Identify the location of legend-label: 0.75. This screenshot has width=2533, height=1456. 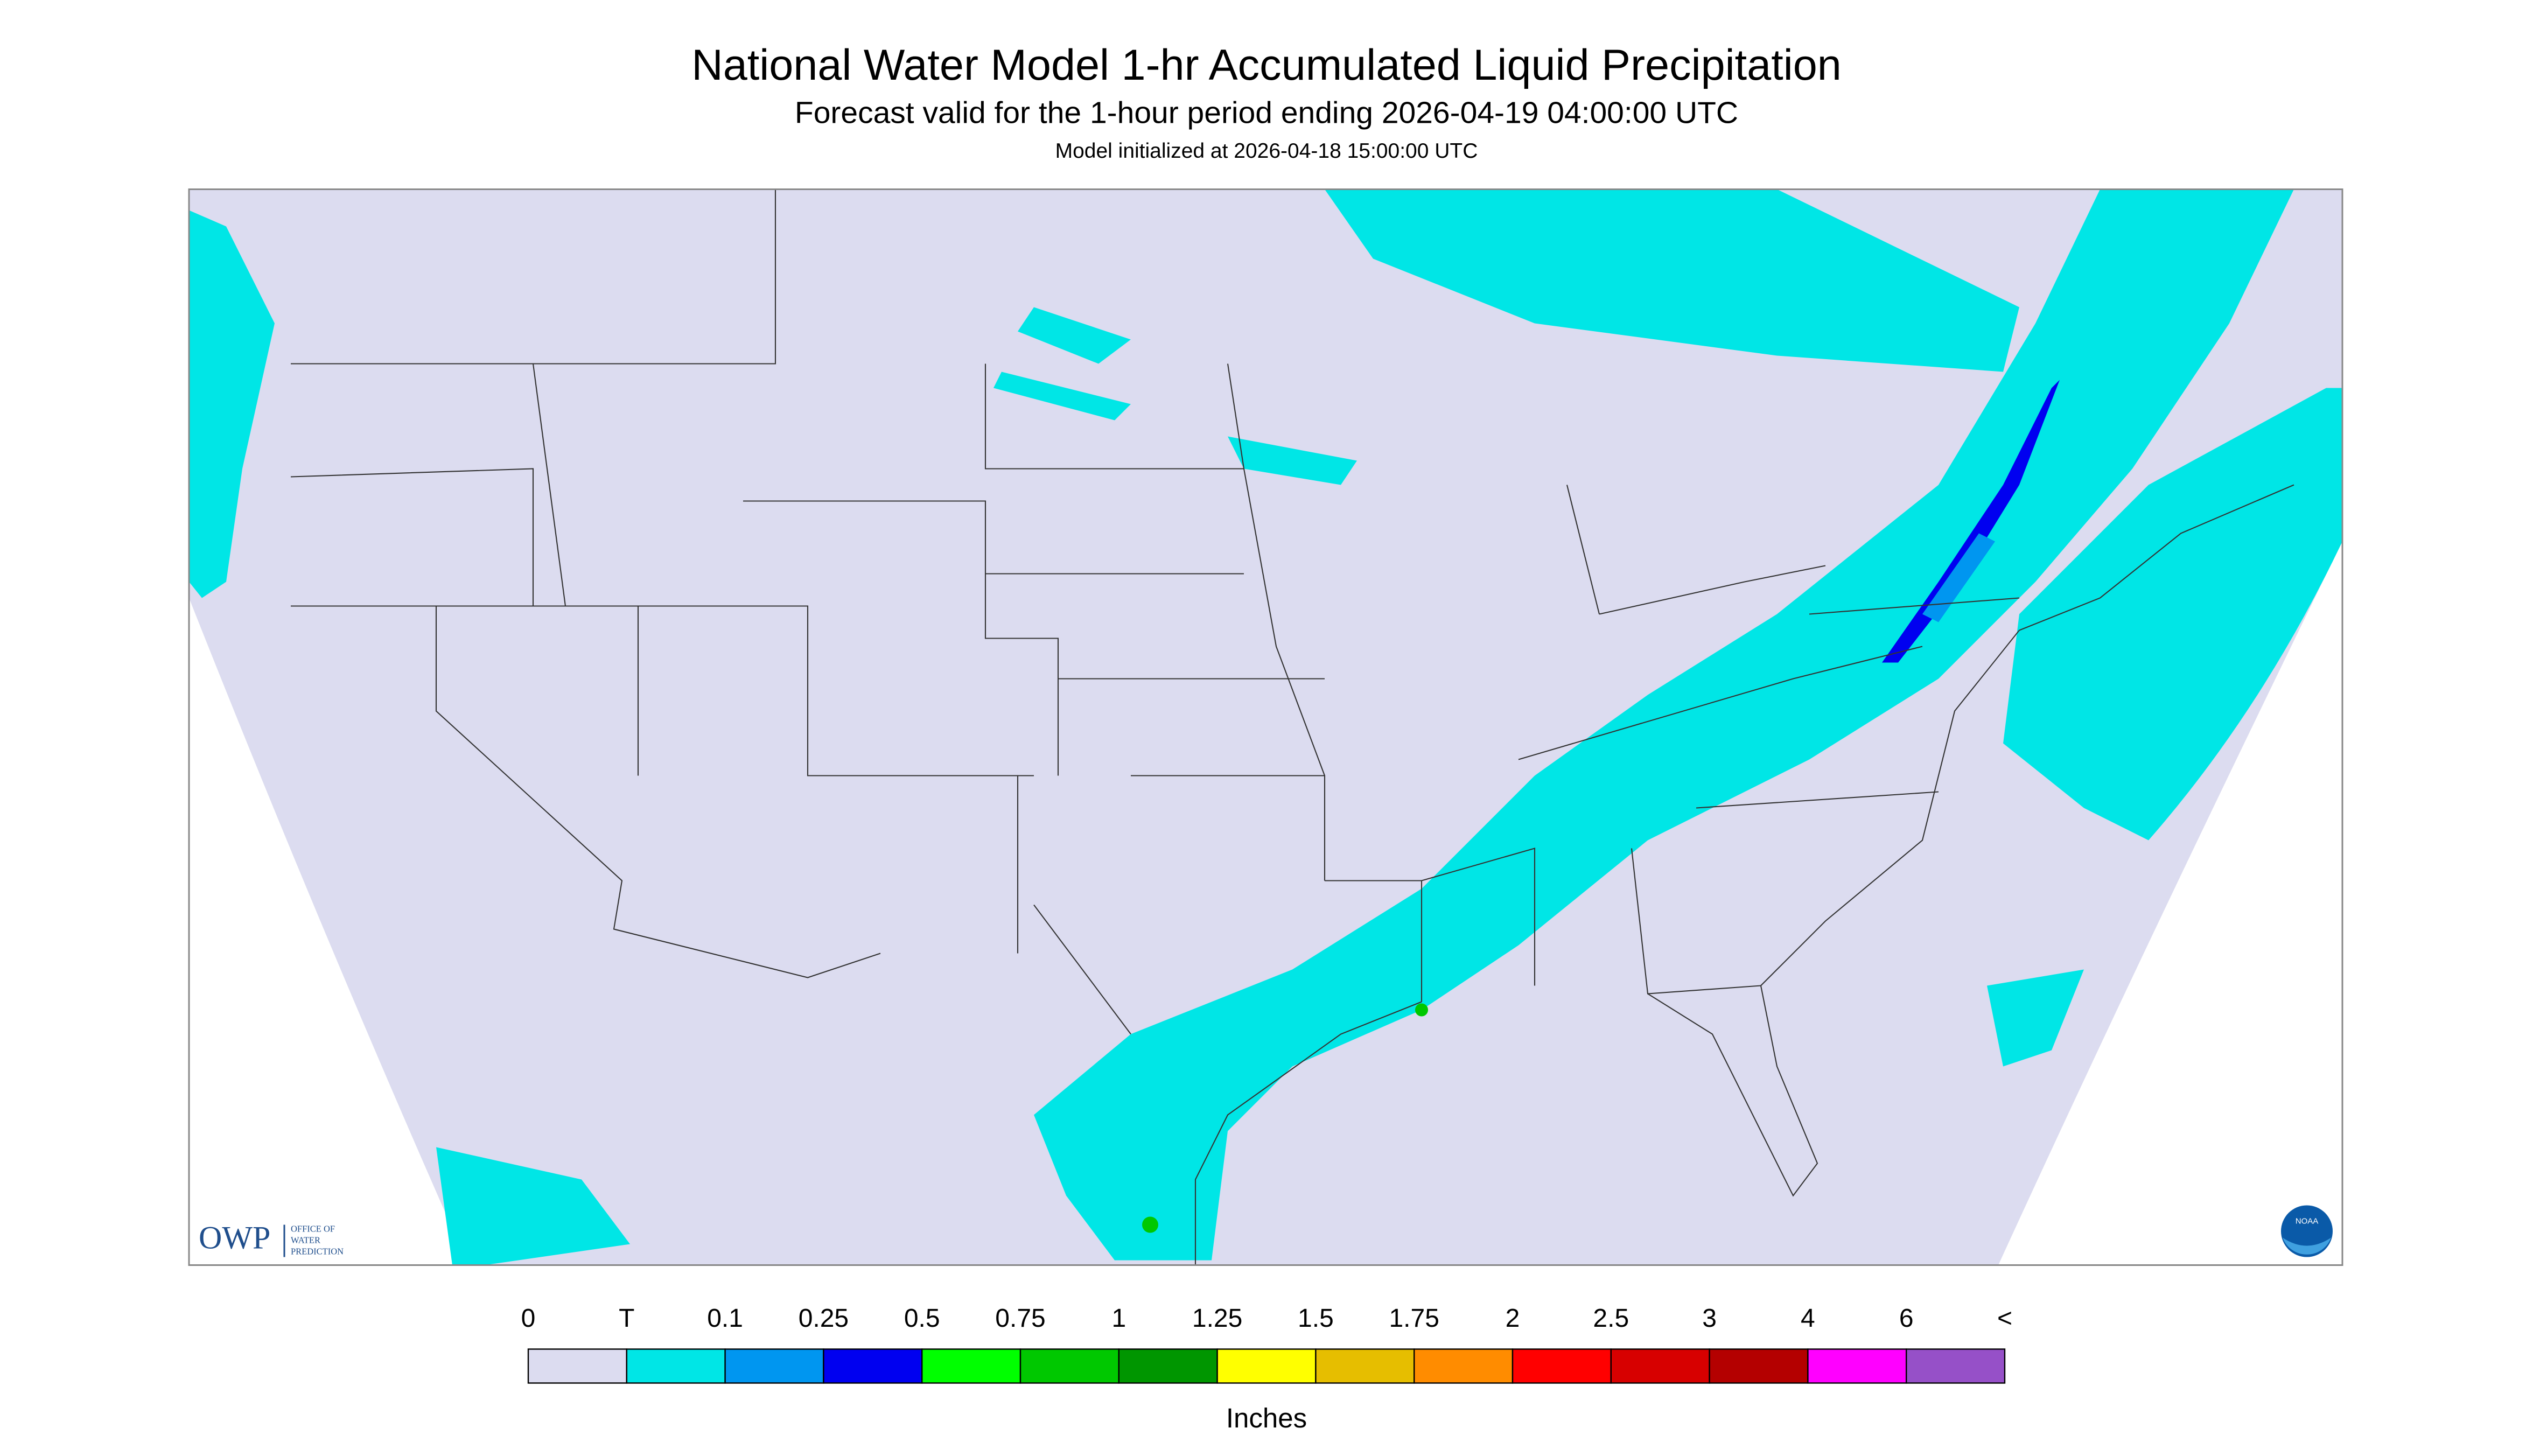
(1020, 1318).